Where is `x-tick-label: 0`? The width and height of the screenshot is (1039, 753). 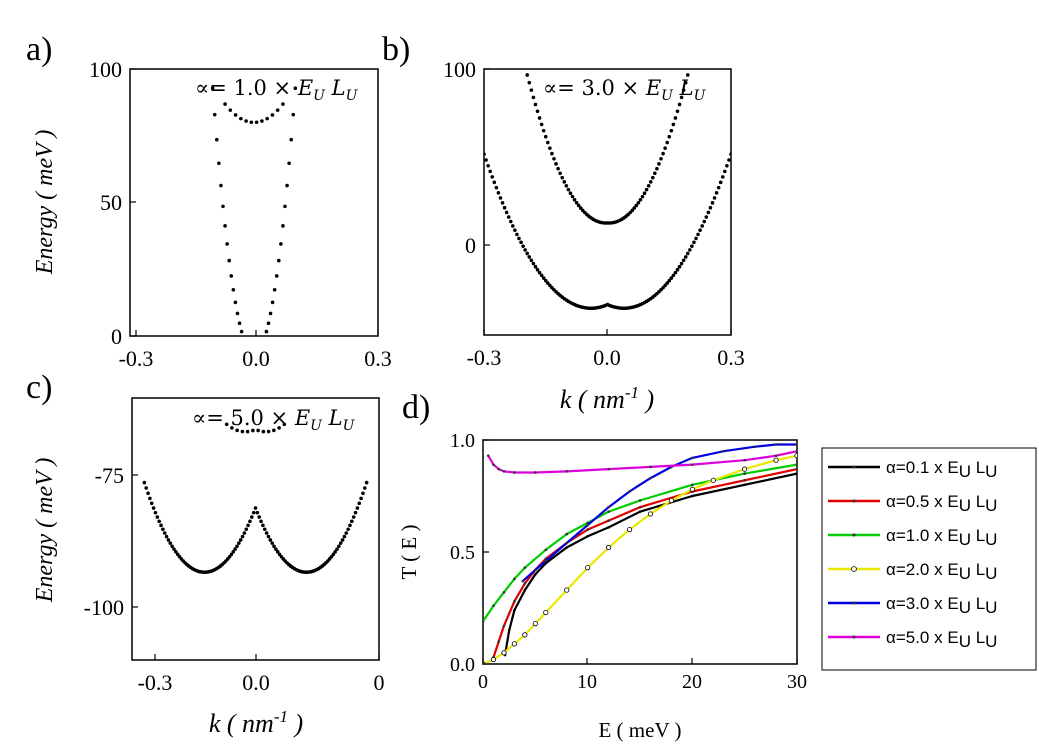 x-tick-label: 0 is located at coordinates (379, 682).